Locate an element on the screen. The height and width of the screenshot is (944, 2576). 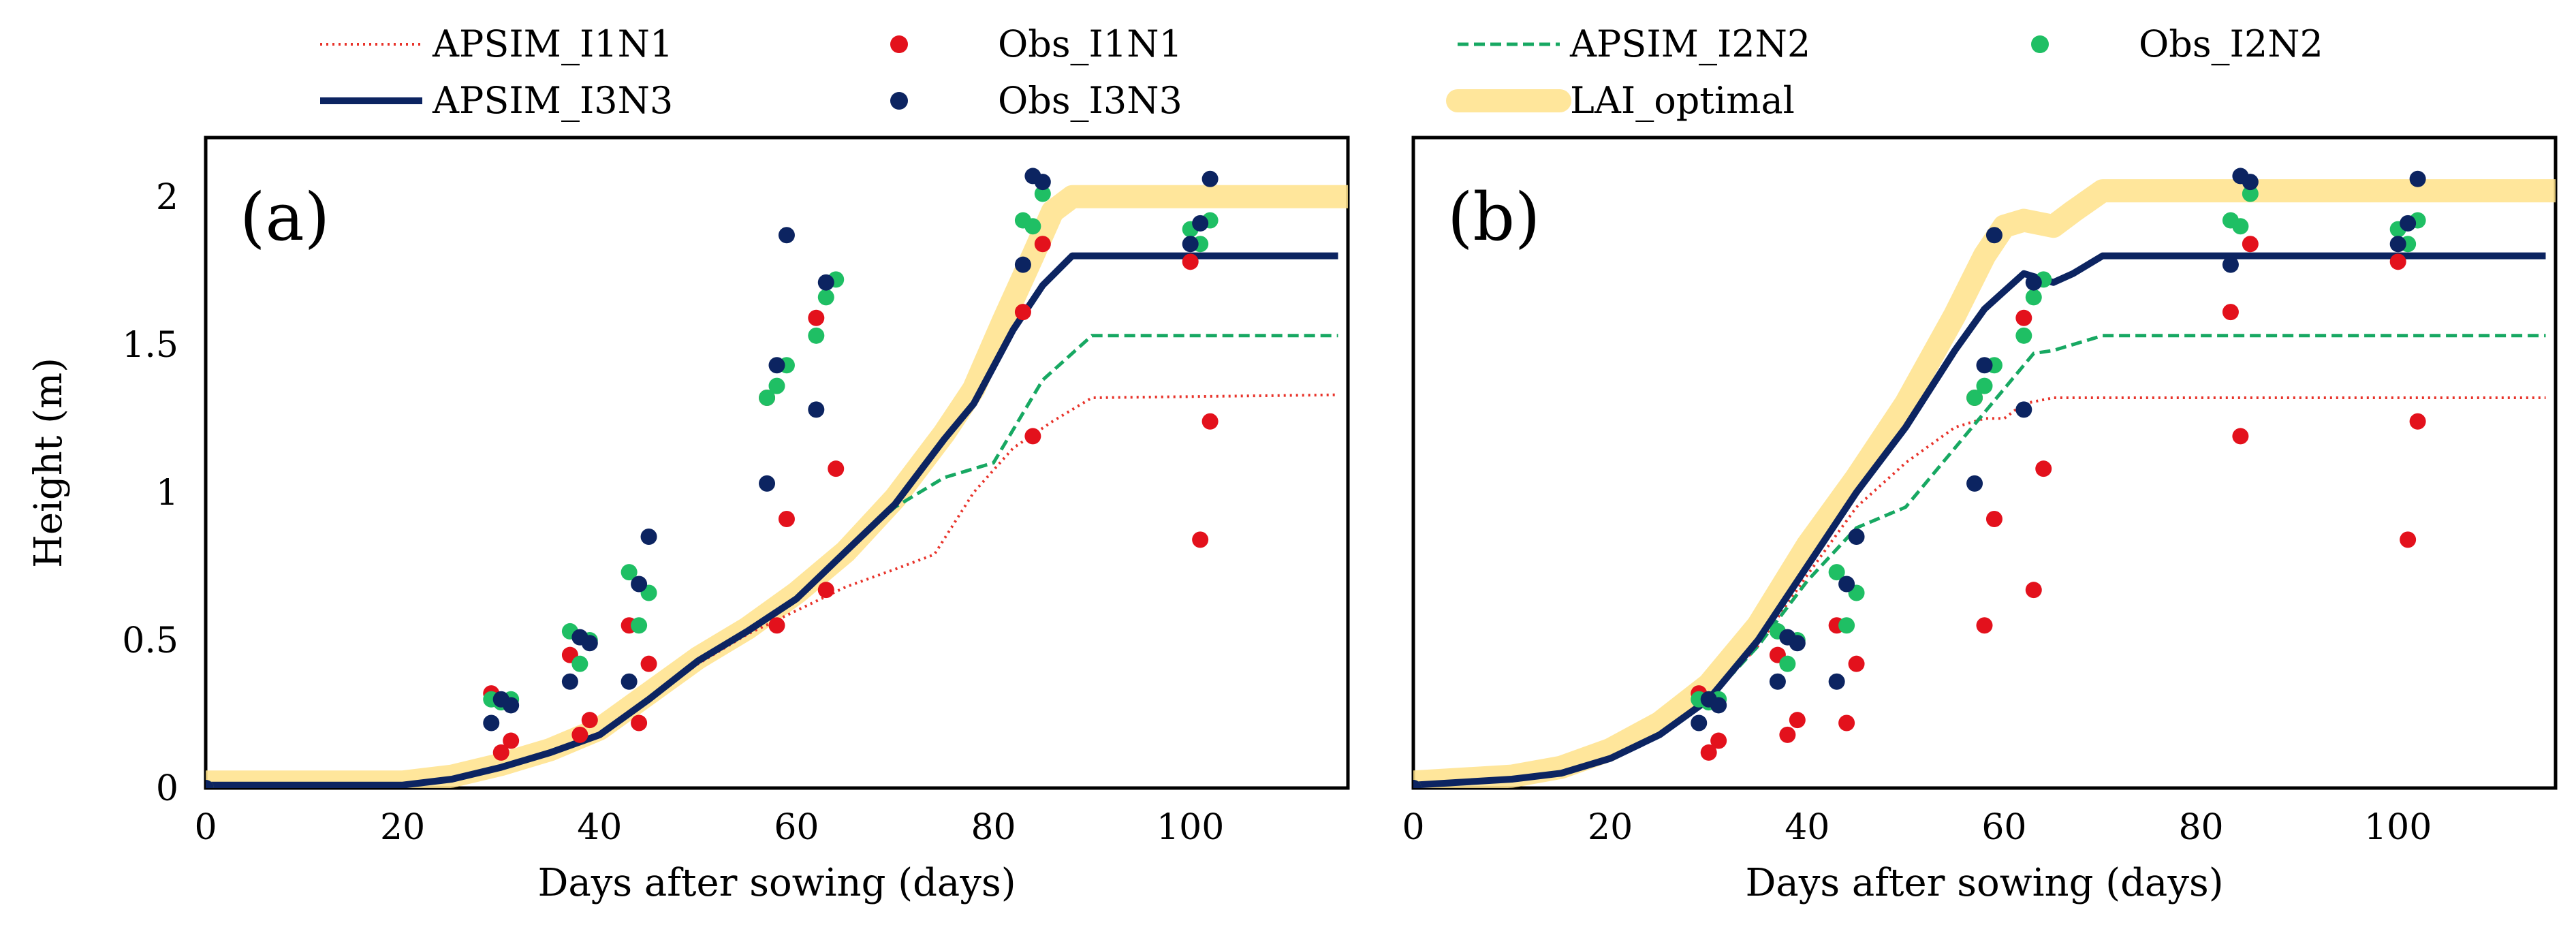
legend-lai-optimal-label: LAI_optimal is located at coordinates (1682, 100).